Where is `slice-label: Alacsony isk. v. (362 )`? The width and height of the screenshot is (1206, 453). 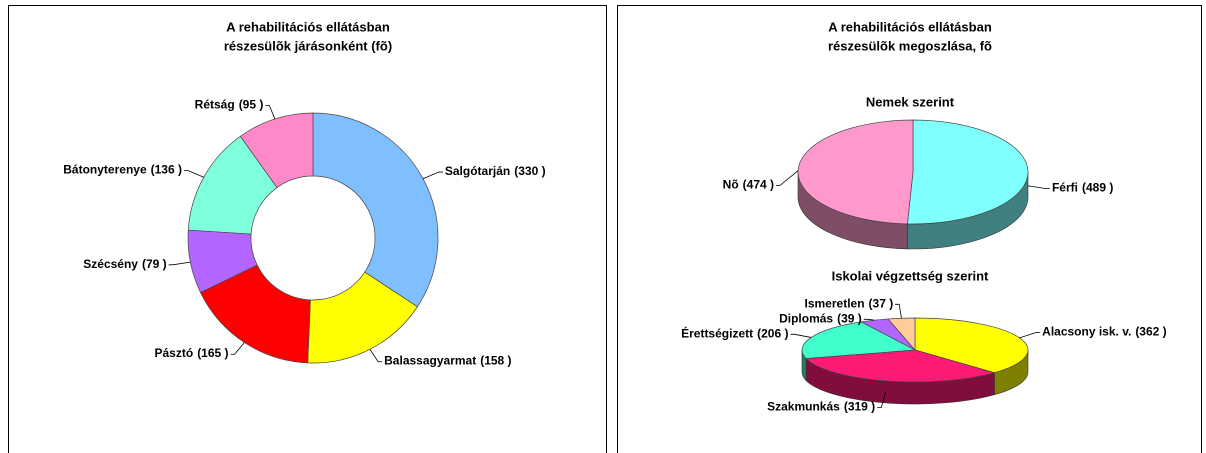 slice-label: Alacsony isk. v. (362 ) is located at coordinates (1104, 332).